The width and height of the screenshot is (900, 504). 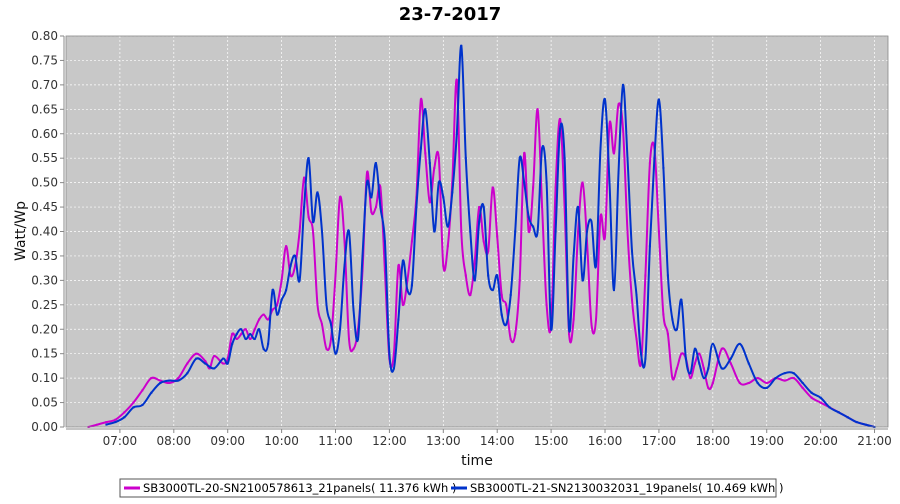 What do you see at coordinates (335, 441) in the screenshot?
I see `x-tick-label: 11:00` at bounding box center [335, 441].